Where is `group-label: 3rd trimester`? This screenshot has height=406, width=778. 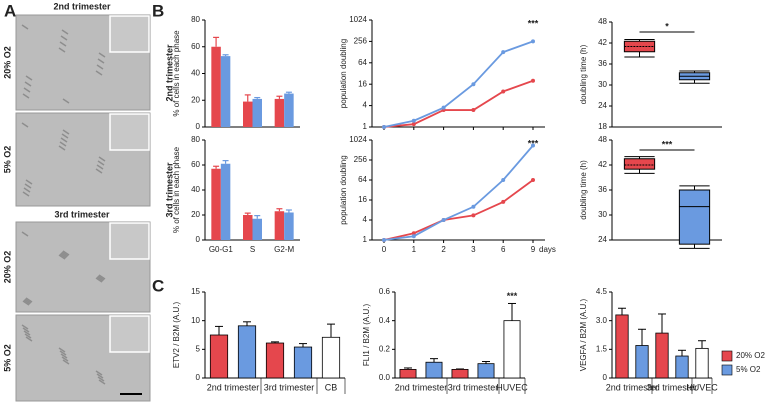
group-label: 3rd trimester is located at coordinates (289, 387).